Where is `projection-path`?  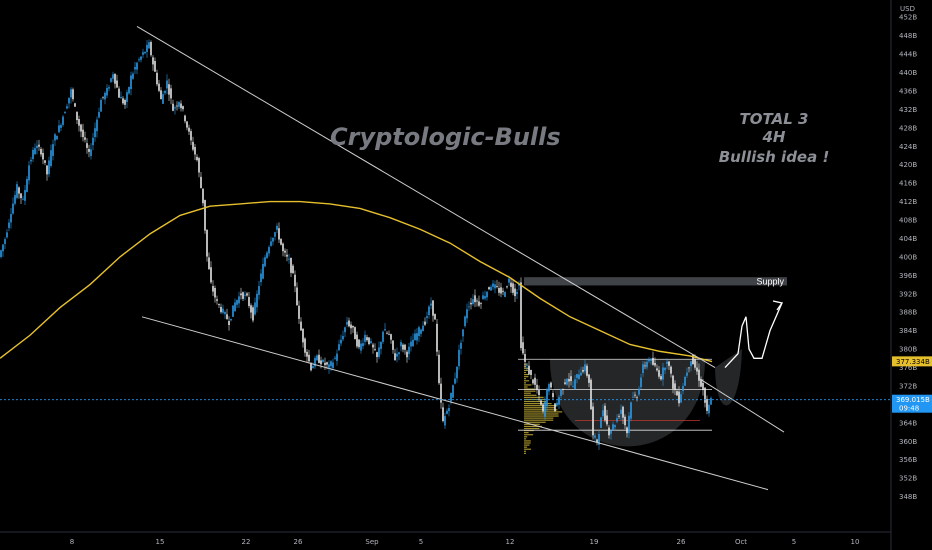 projection-path is located at coordinates (753, 335).